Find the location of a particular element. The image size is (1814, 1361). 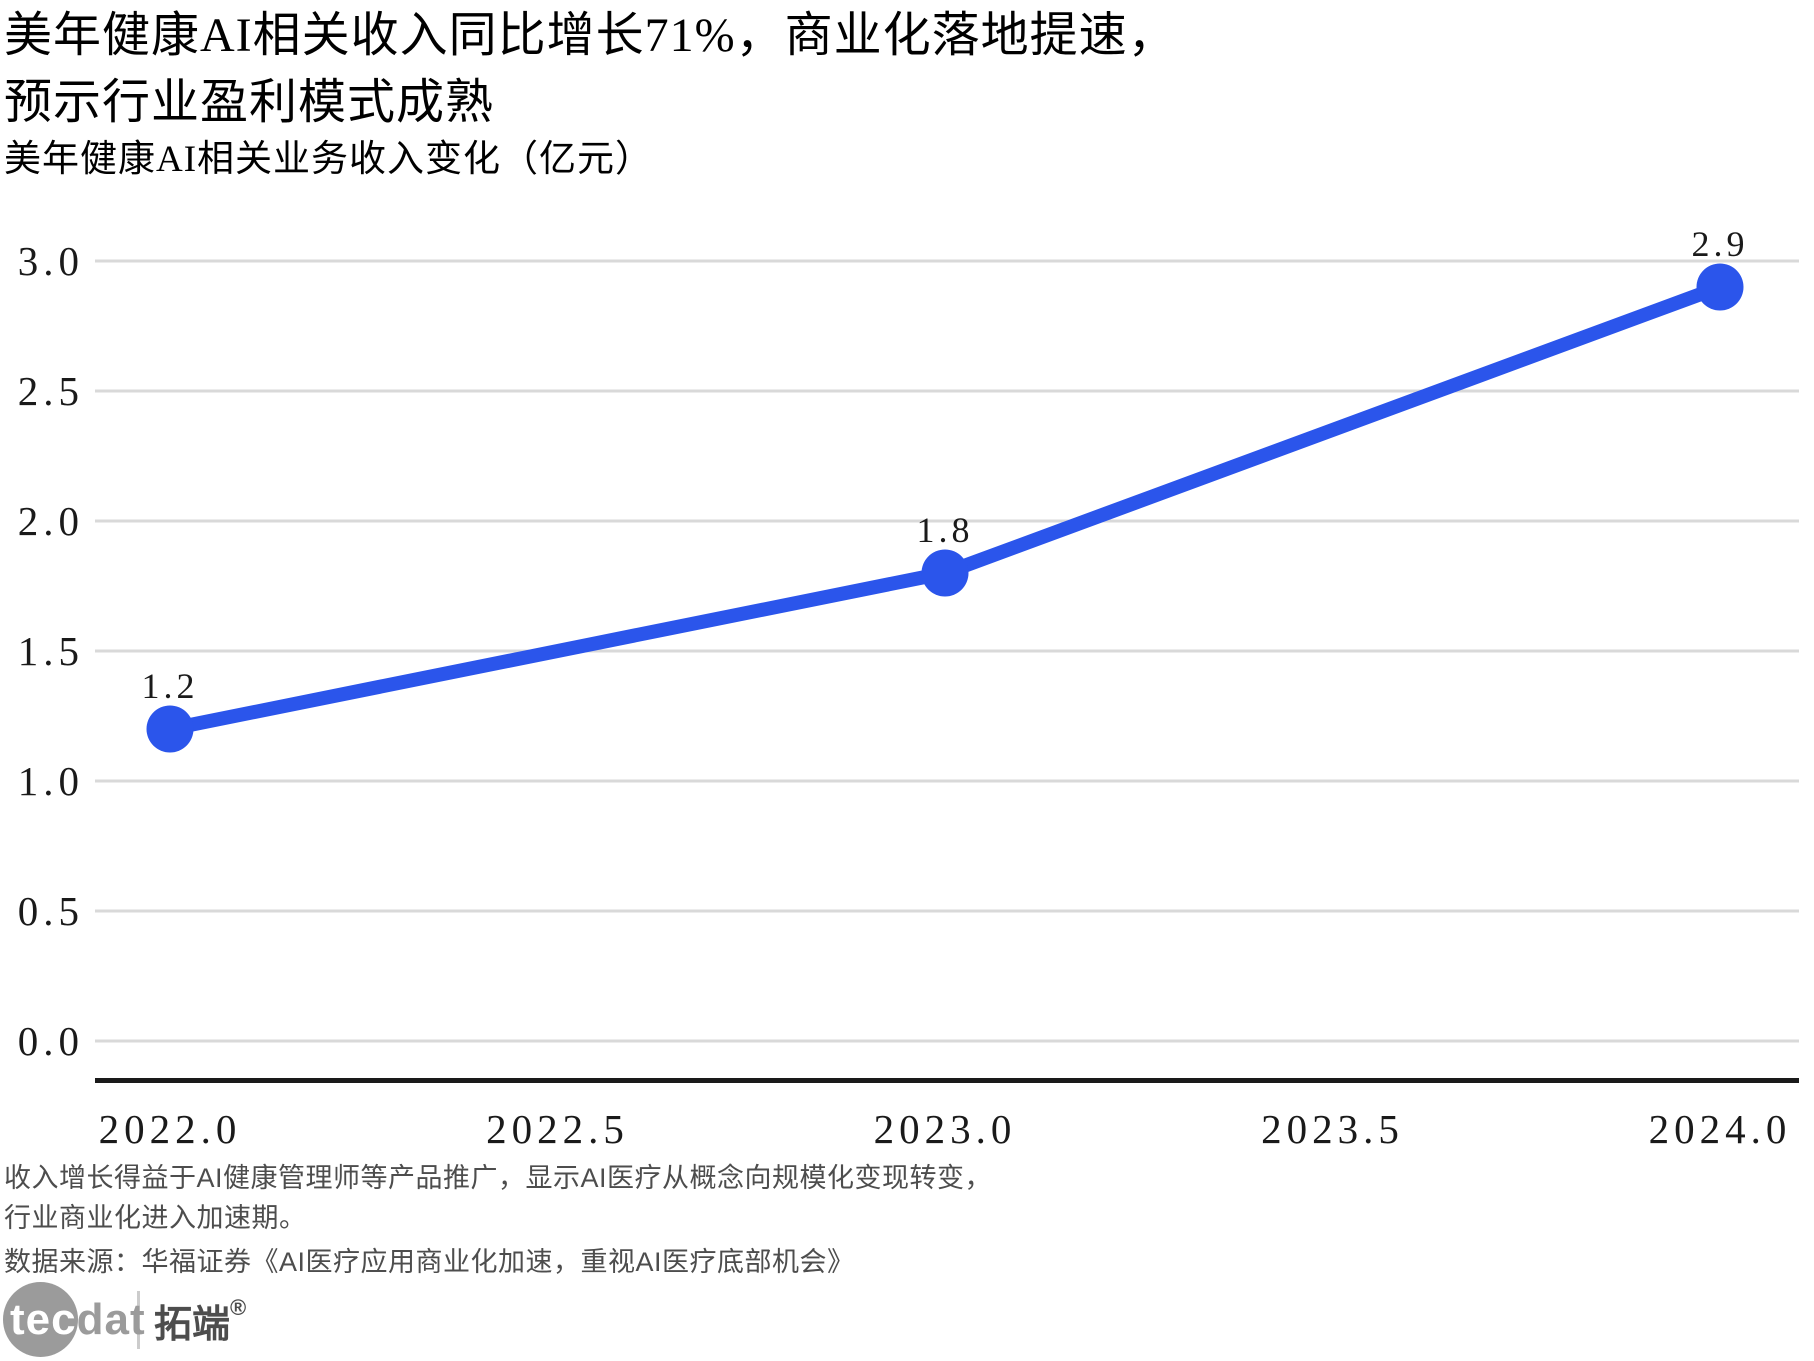

data-source-note: 数据来源：华福证券《AI医疗应用商业化加速，重视AI医疗底部机会》 is located at coordinates (429, 1262).